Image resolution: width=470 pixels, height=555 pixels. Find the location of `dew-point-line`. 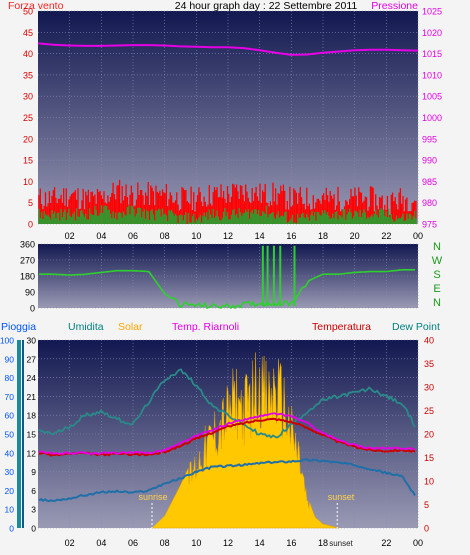

dew-point-line is located at coordinates (227, 480).